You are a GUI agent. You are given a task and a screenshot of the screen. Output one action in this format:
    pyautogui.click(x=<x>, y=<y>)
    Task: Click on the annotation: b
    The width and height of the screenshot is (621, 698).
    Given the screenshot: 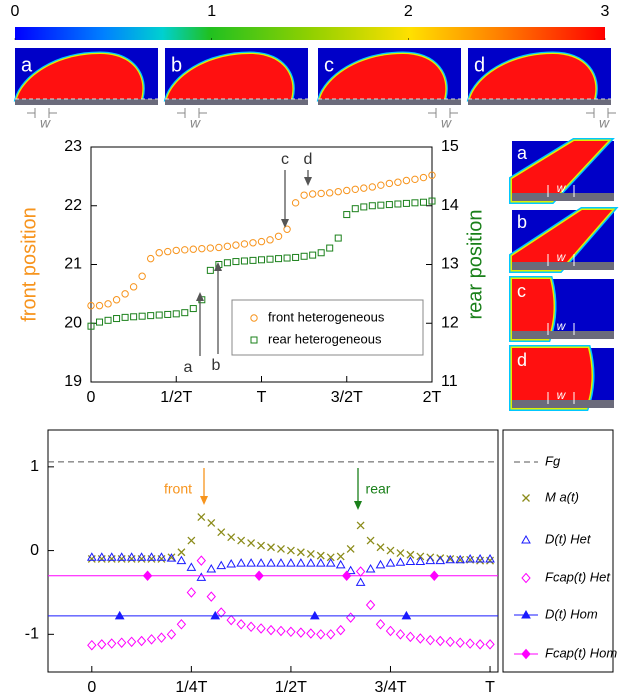 What is the action you would take?
    pyautogui.click(x=216, y=365)
    